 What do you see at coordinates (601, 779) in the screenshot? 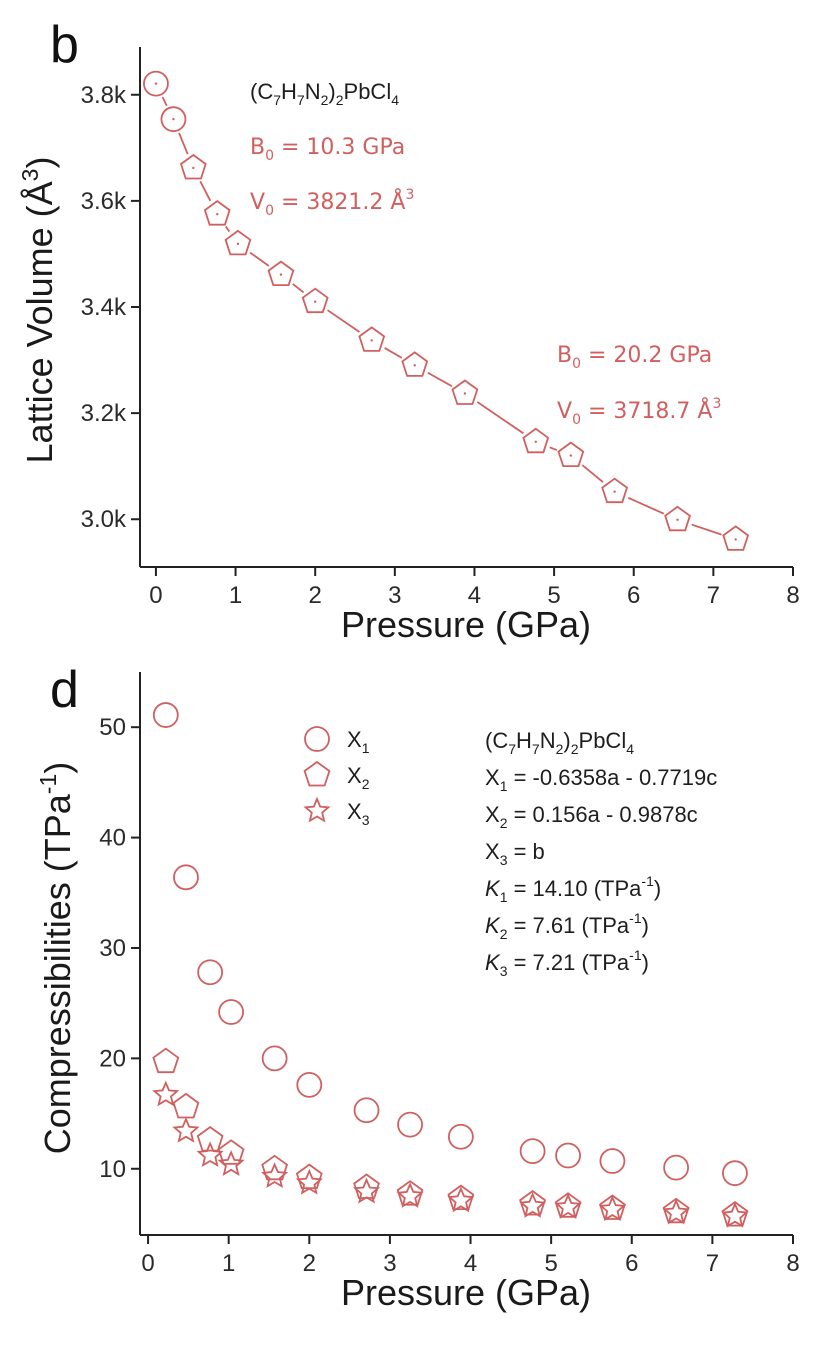
I see `principal-axis-x1: X1 = -0.6358a - 0.7719c` at bounding box center [601, 779].